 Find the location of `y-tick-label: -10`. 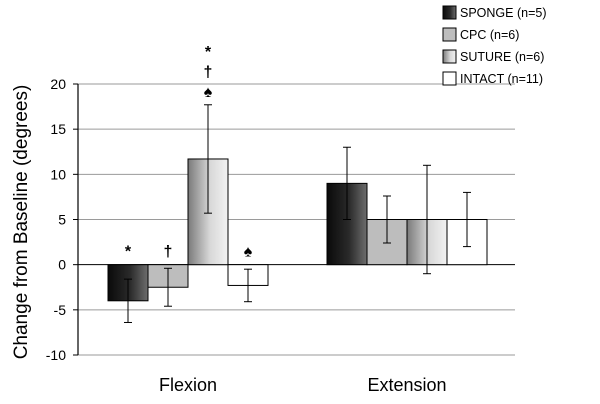

y-tick-label: -10 is located at coordinates (56, 355).